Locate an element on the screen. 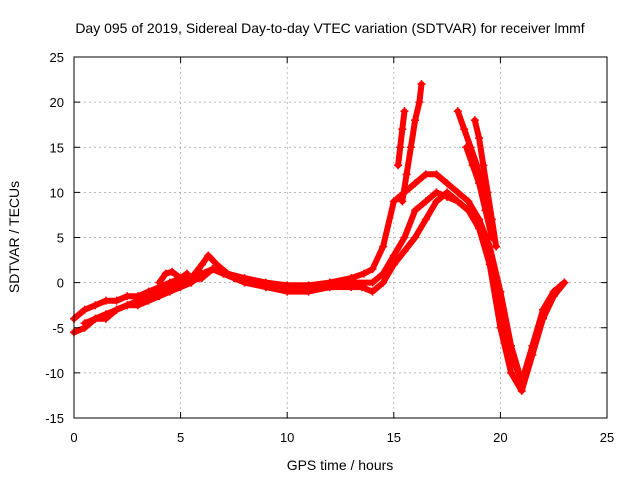 This screenshot has width=640, height=480. x-axis-label: GPS time / hours is located at coordinates (340, 465).